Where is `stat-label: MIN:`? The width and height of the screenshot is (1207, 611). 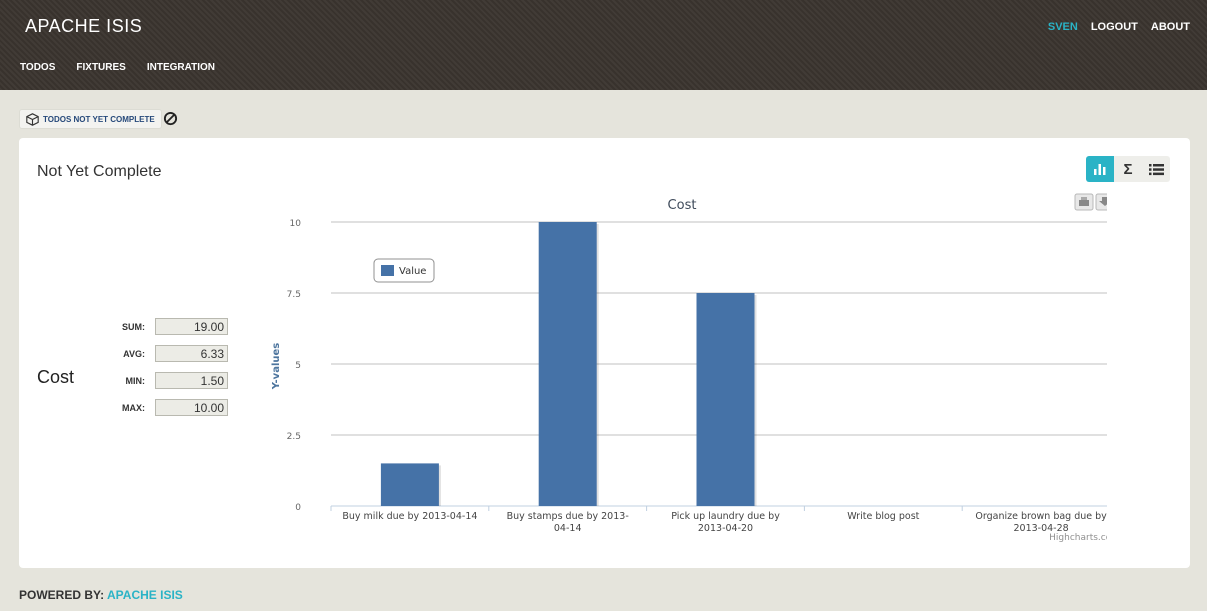
stat-label: MIN: is located at coordinates (135, 380).